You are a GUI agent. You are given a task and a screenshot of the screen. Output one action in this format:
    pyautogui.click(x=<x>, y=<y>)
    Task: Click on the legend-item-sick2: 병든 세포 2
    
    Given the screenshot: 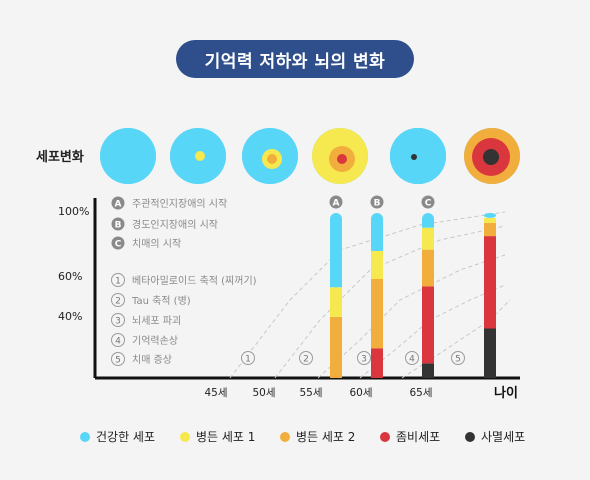 What is the action you would take?
    pyautogui.click(x=317, y=436)
    